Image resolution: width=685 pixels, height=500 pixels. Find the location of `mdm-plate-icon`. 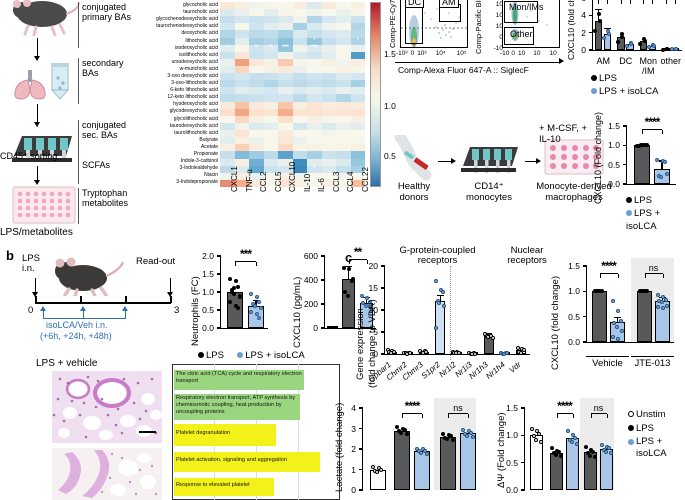

mdm-plate-icon is located at coordinates (574, 158).